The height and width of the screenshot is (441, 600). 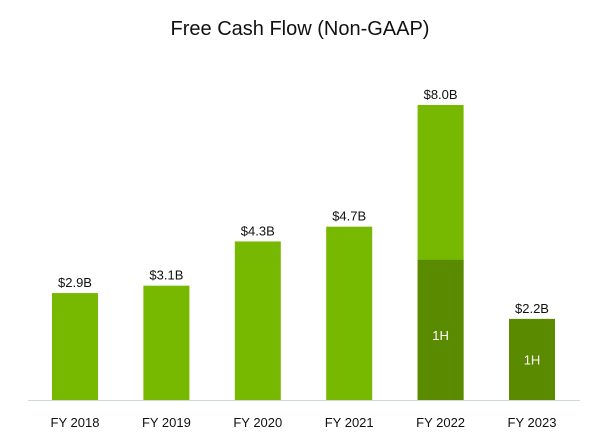 I want to click on value-label: $2.2B, so click(x=532, y=308).